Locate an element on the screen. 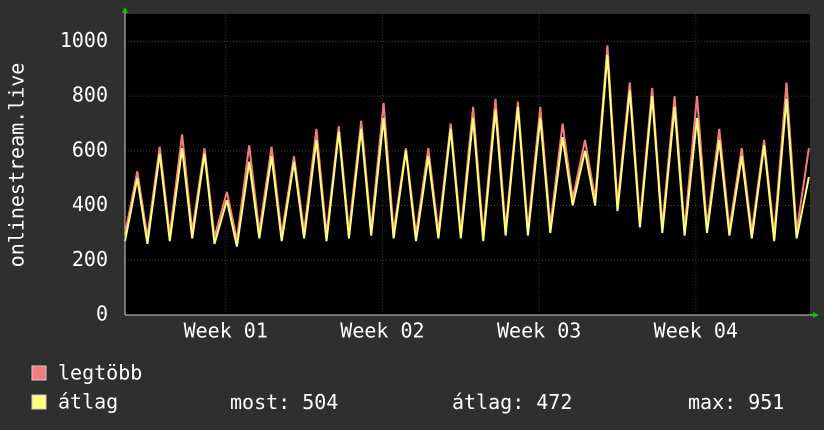 The image size is (824, 430). x-arrow is located at coordinates (816, 315).